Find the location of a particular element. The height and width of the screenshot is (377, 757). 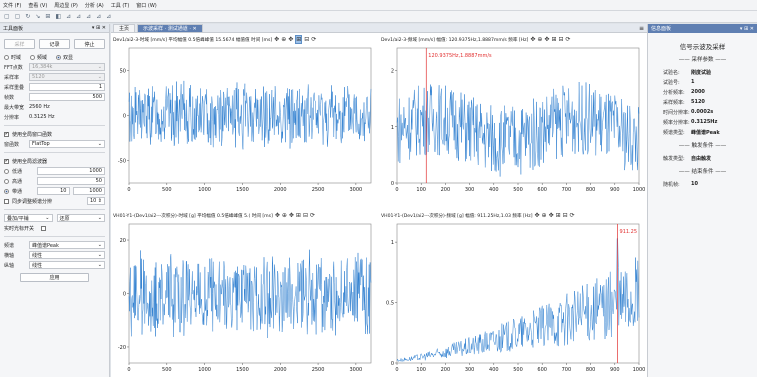

radio-time-domain: 时域 is located at coordinates (12, 57).